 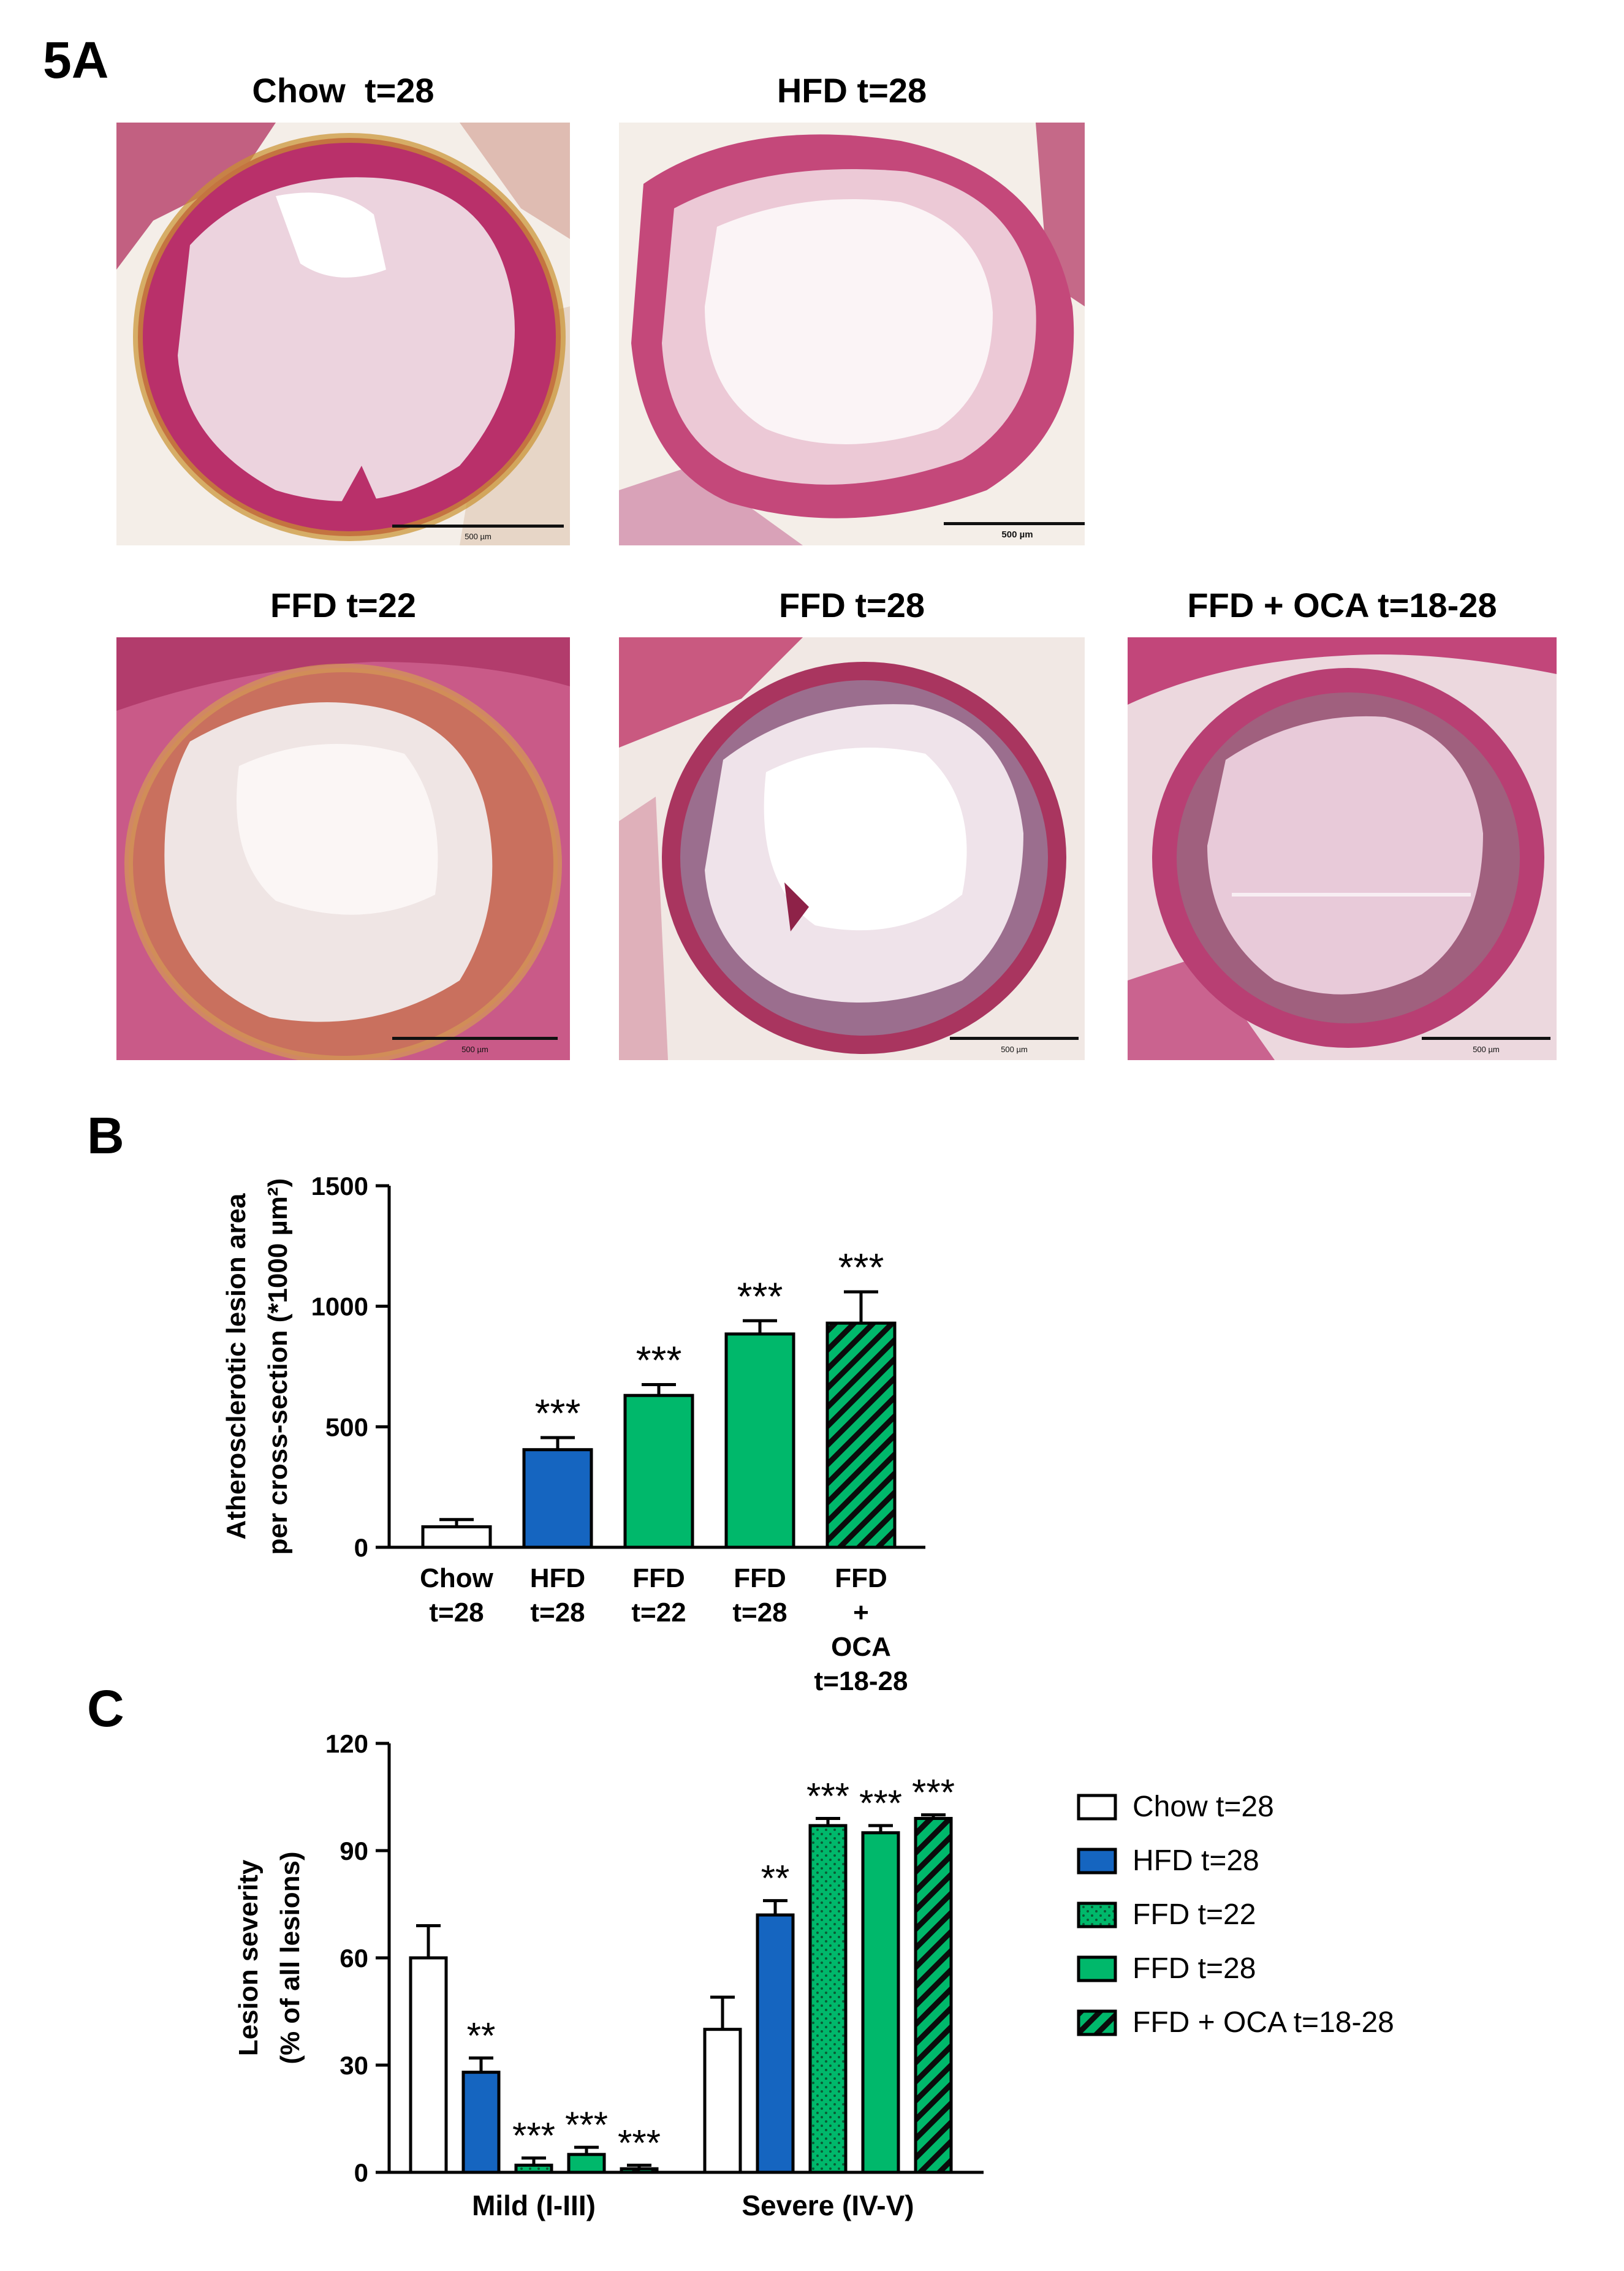 What do you see at coordinates (557, 1578) in the screenshot?
I see `b-x-tick-label: HFD` at bounding box center [557, 1578].